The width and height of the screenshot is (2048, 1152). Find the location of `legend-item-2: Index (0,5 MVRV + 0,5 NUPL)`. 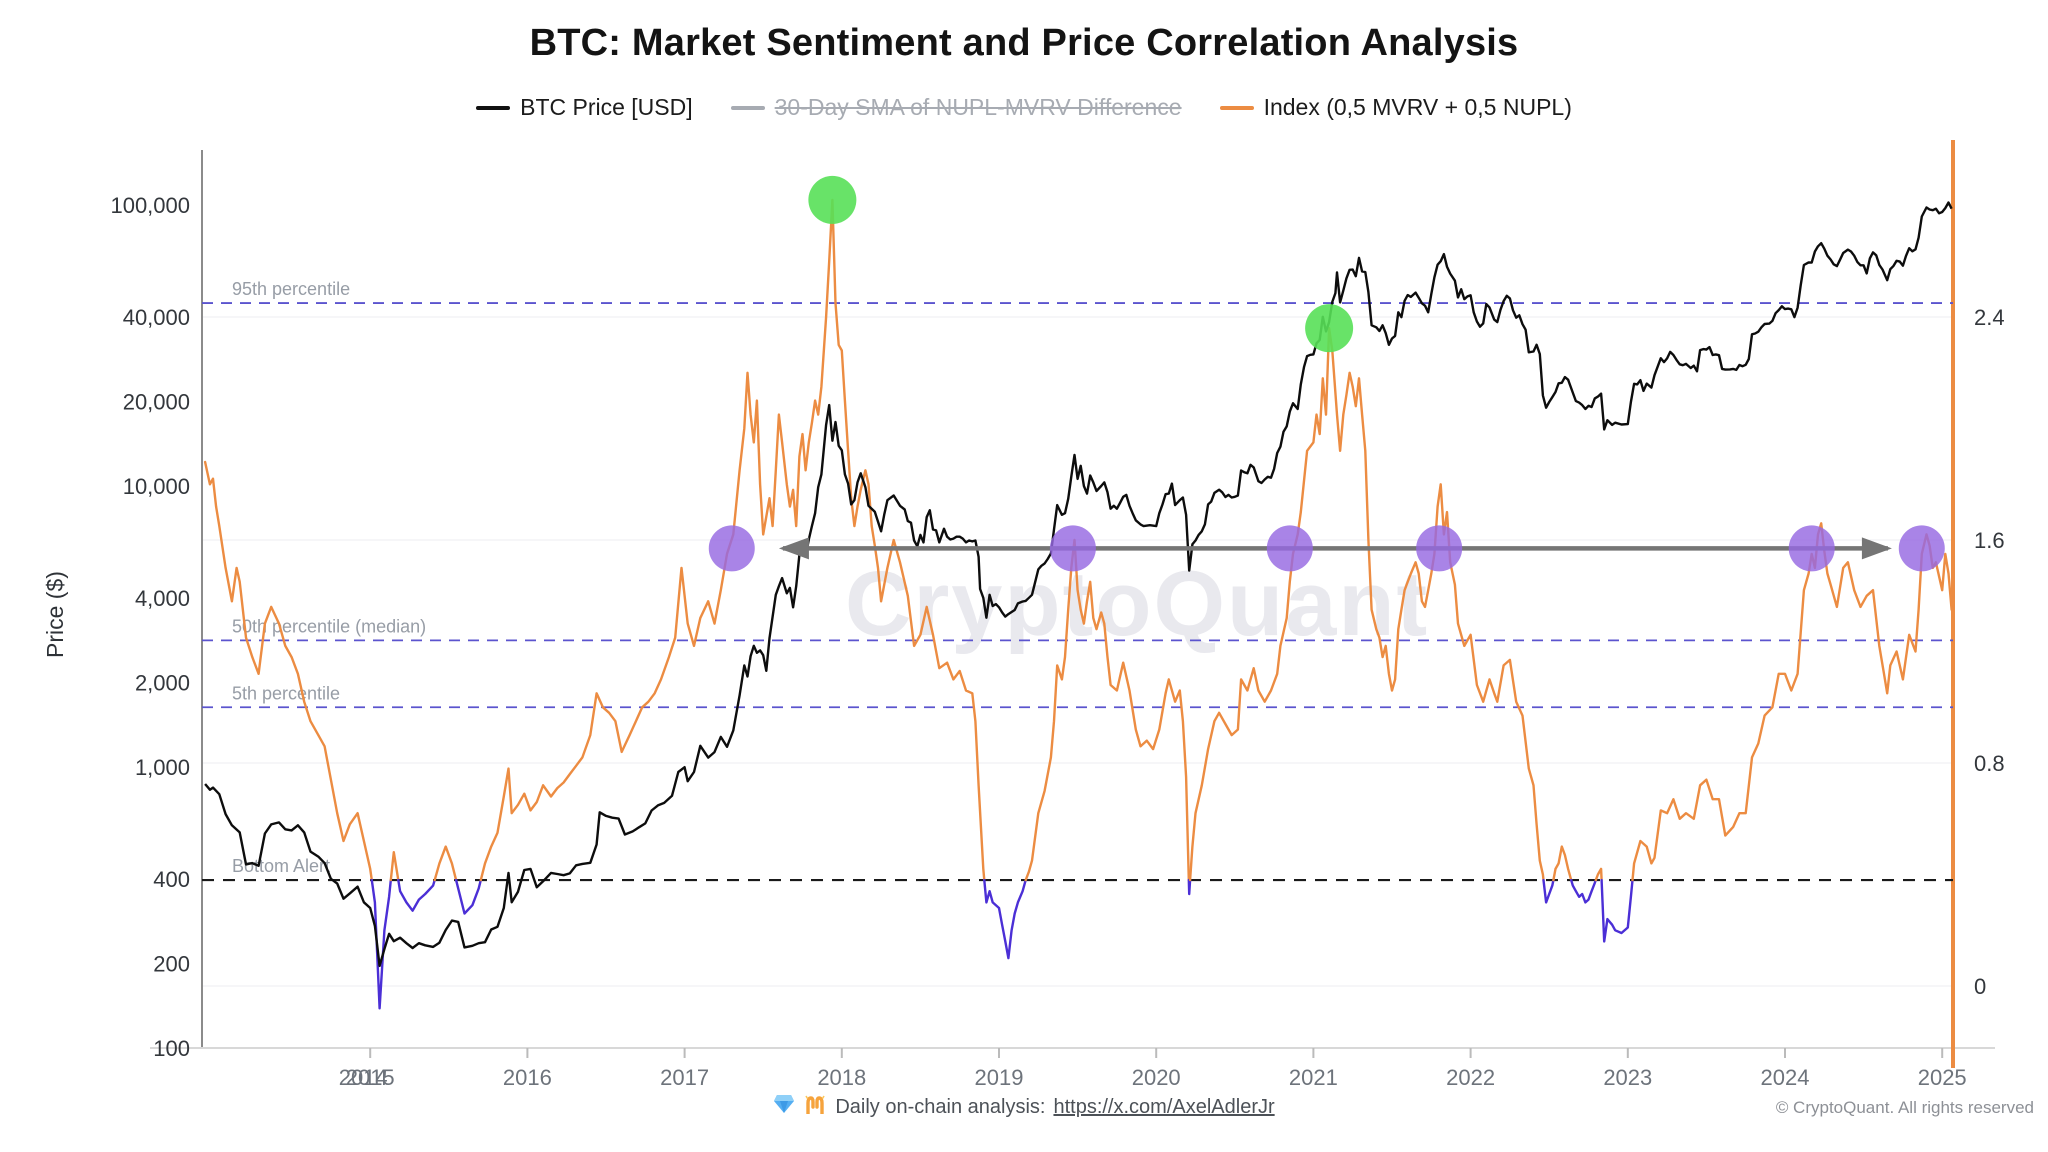

legend-item-2: Index (0,5 MVRV + 0,5 NUPL) is located at coordinates (1395, 107).